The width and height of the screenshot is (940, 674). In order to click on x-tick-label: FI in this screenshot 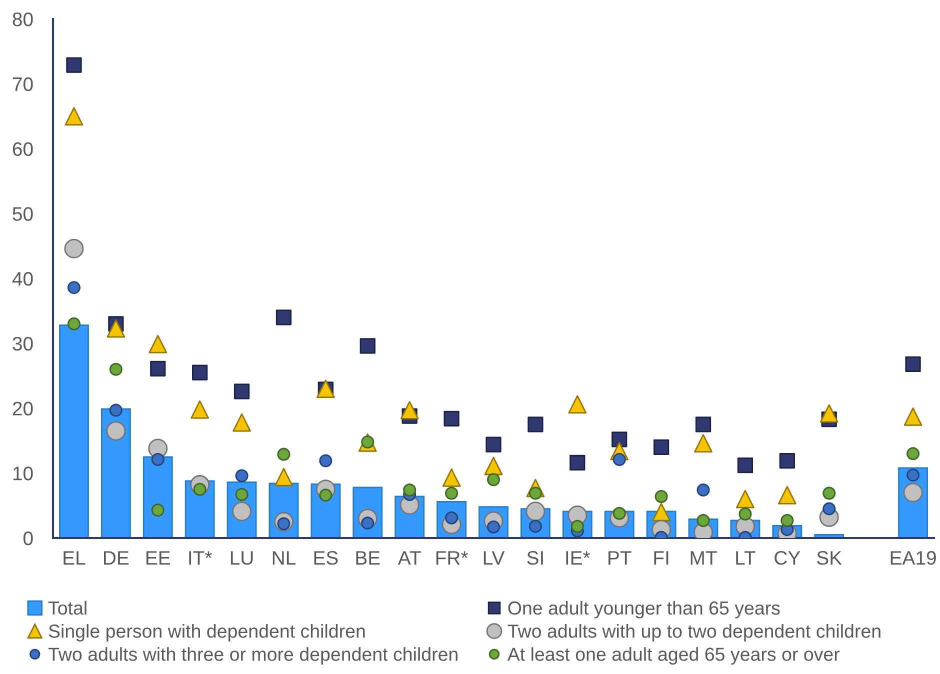, I will do `click(661, 558)`.